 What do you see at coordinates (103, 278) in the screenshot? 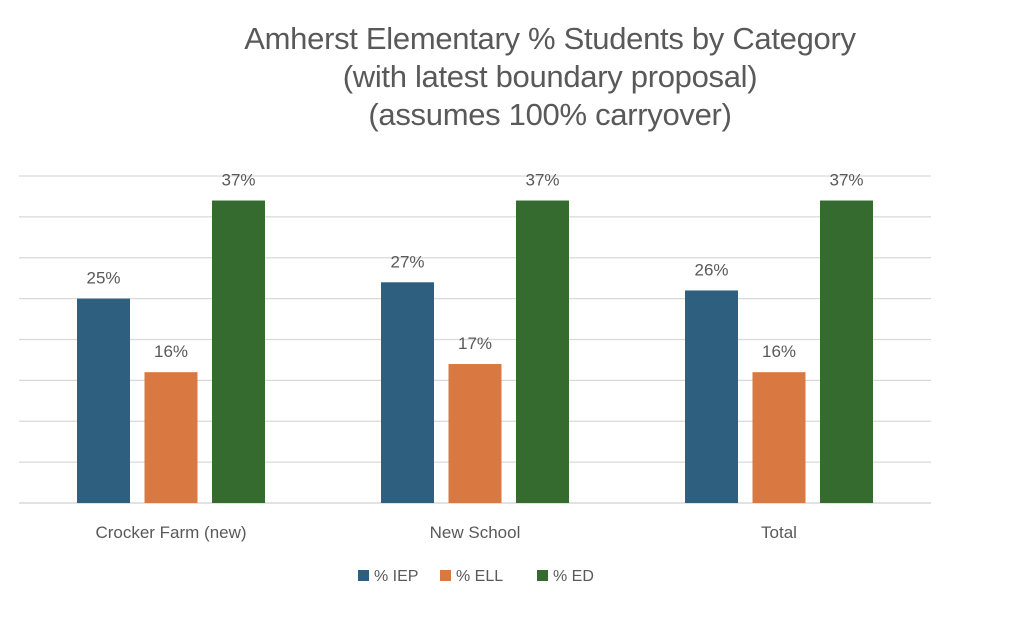
I see `data-label: 25%` at bounding box center [103, 278].